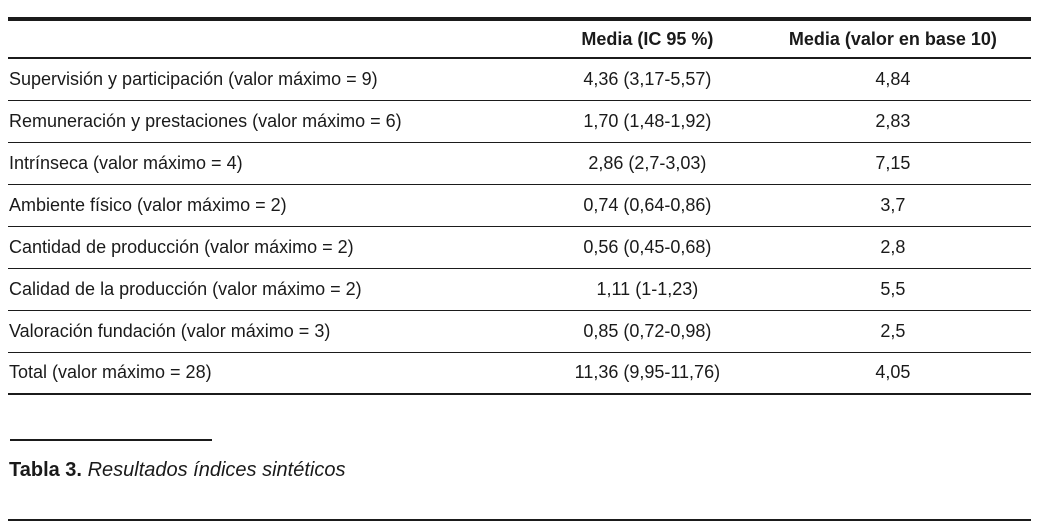  I want to click on row-media-ic95: 0,85 (0,72-0,98), so click(647, 331).